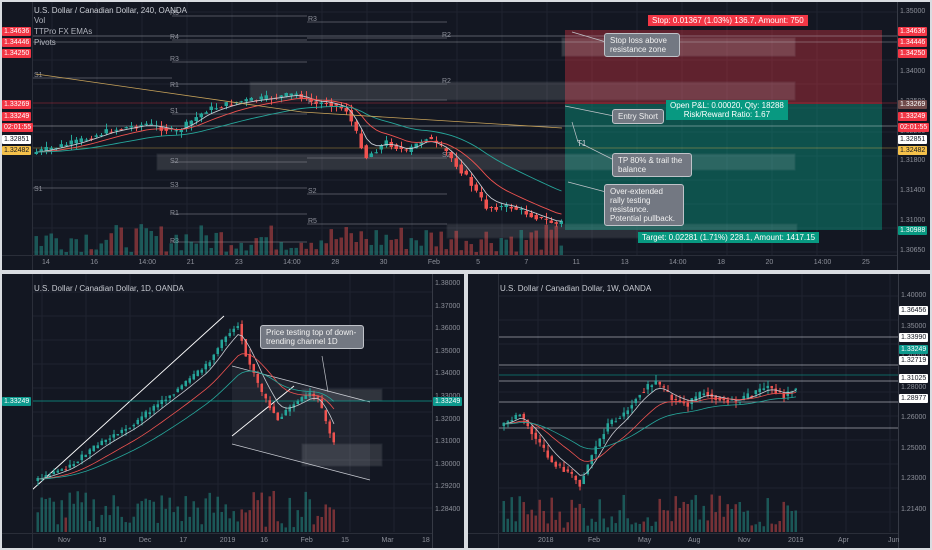 The width and height of the screenshot is (932, 550). Describe the element at coordinates (483, 411) in the screenshot. I see `left-price-scale-1w` at that location.